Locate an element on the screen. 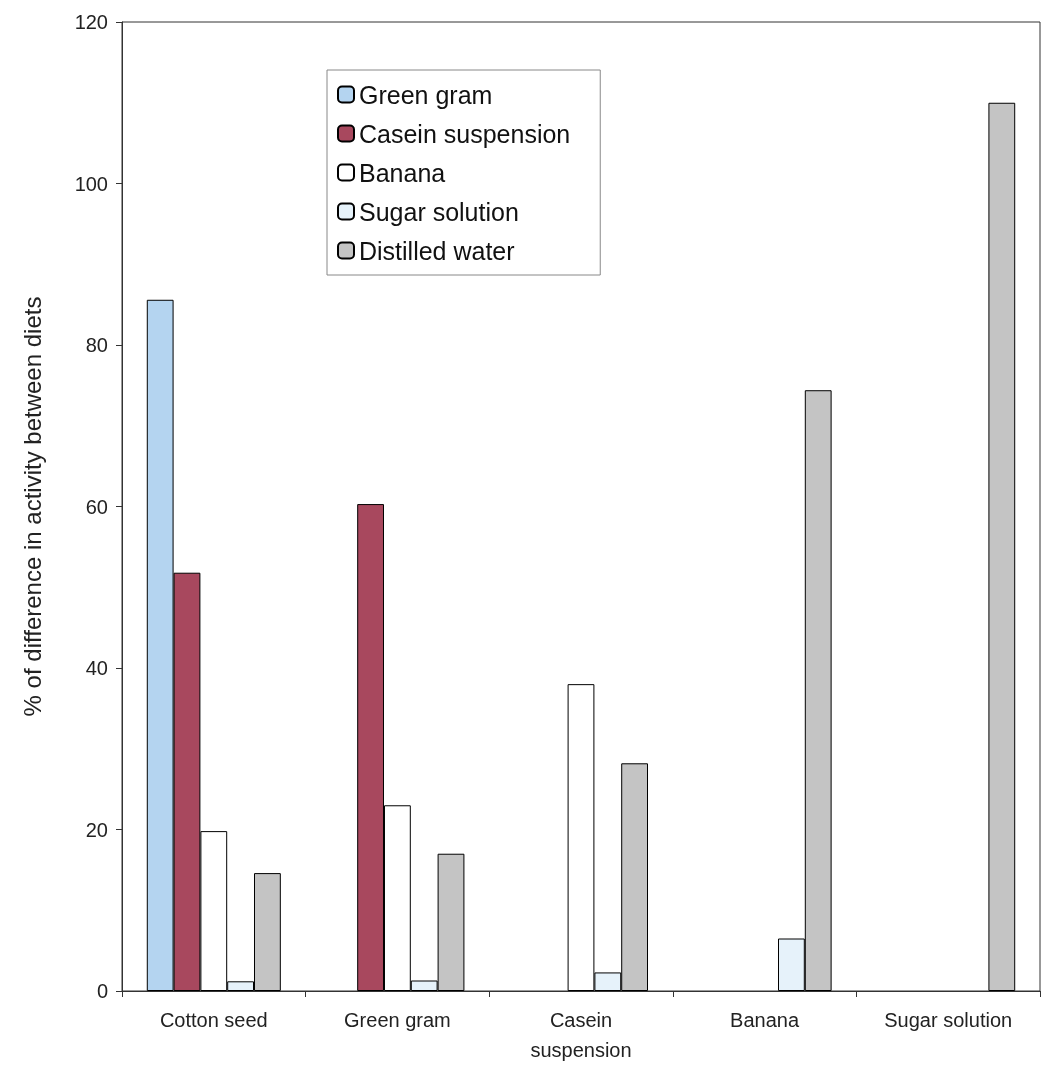  y-tick-label: 100 is located at coordinates (91, 183).